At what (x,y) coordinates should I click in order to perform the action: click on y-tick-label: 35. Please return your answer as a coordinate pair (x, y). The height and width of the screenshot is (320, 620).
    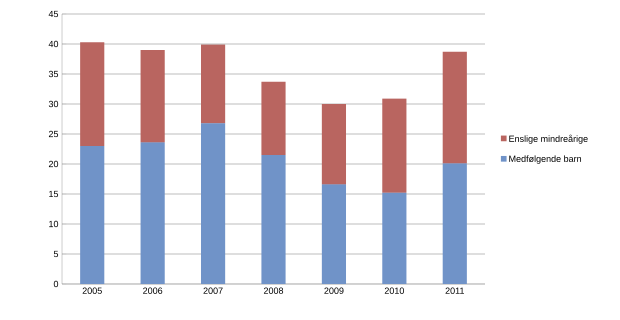
    Looking at the image, I should click on (53, 74).